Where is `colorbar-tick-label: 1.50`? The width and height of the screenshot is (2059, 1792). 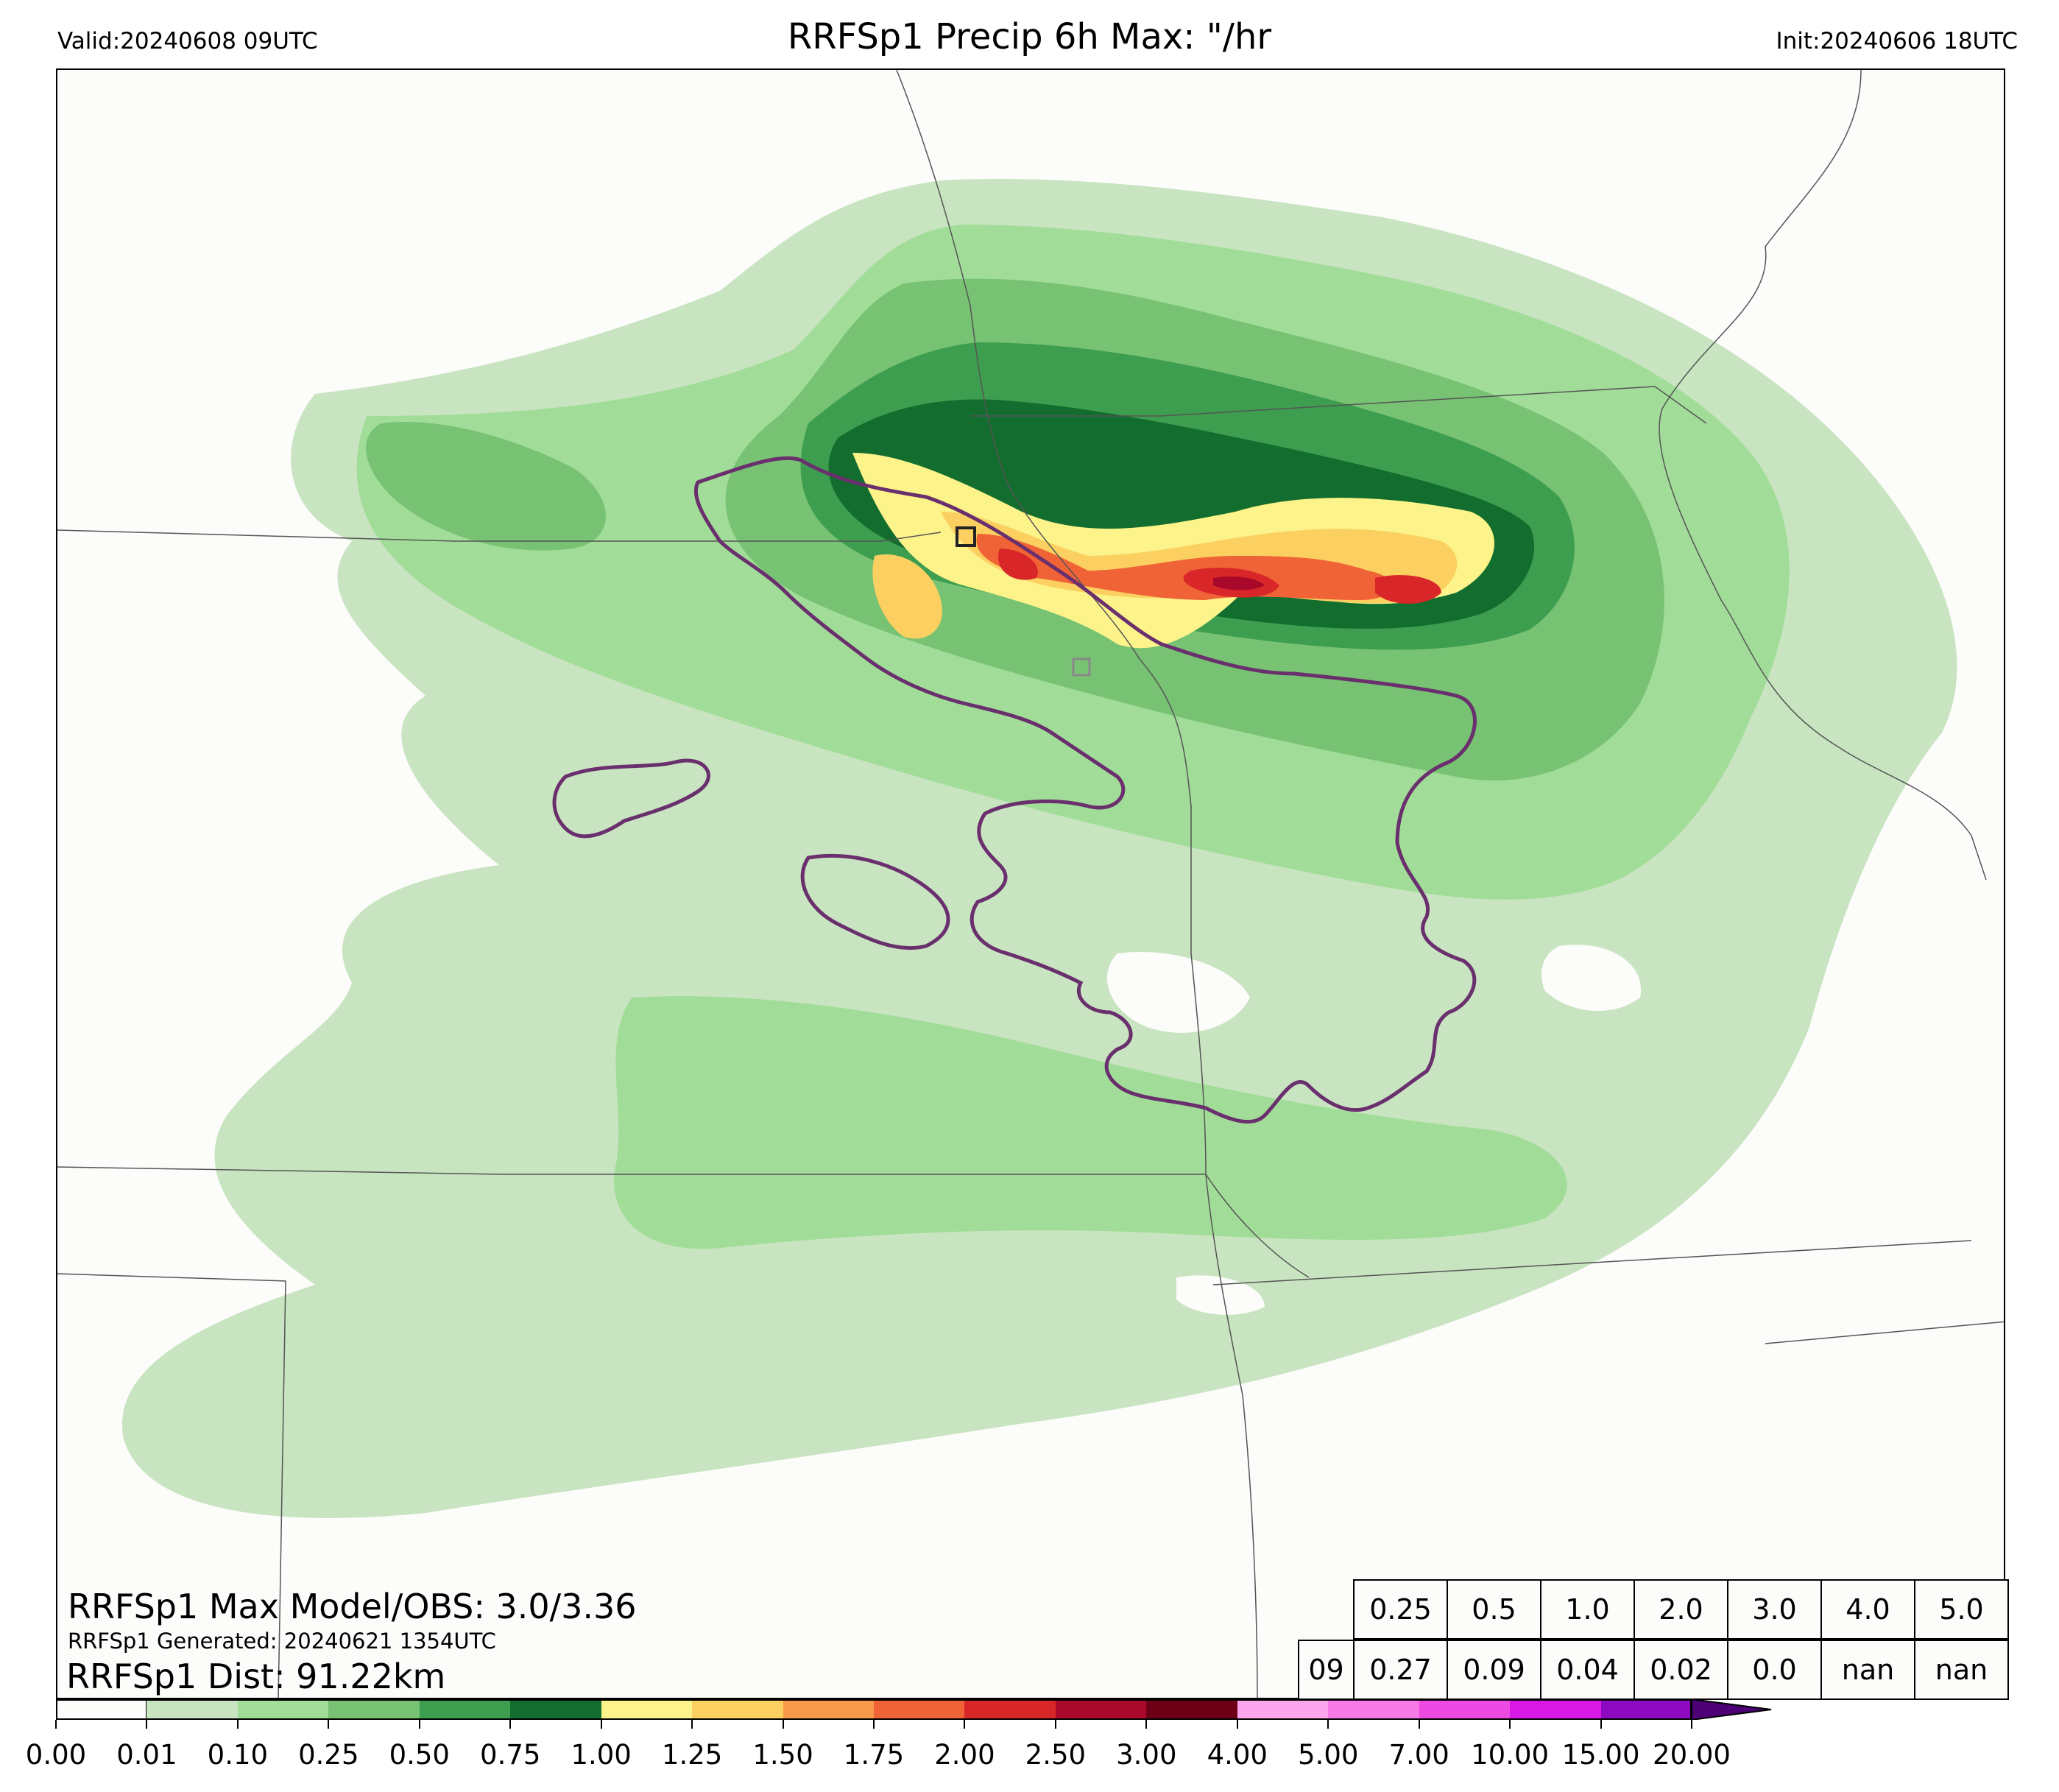
colorbar-tick-label: 1.50 is located at coordinates (783, 1755).